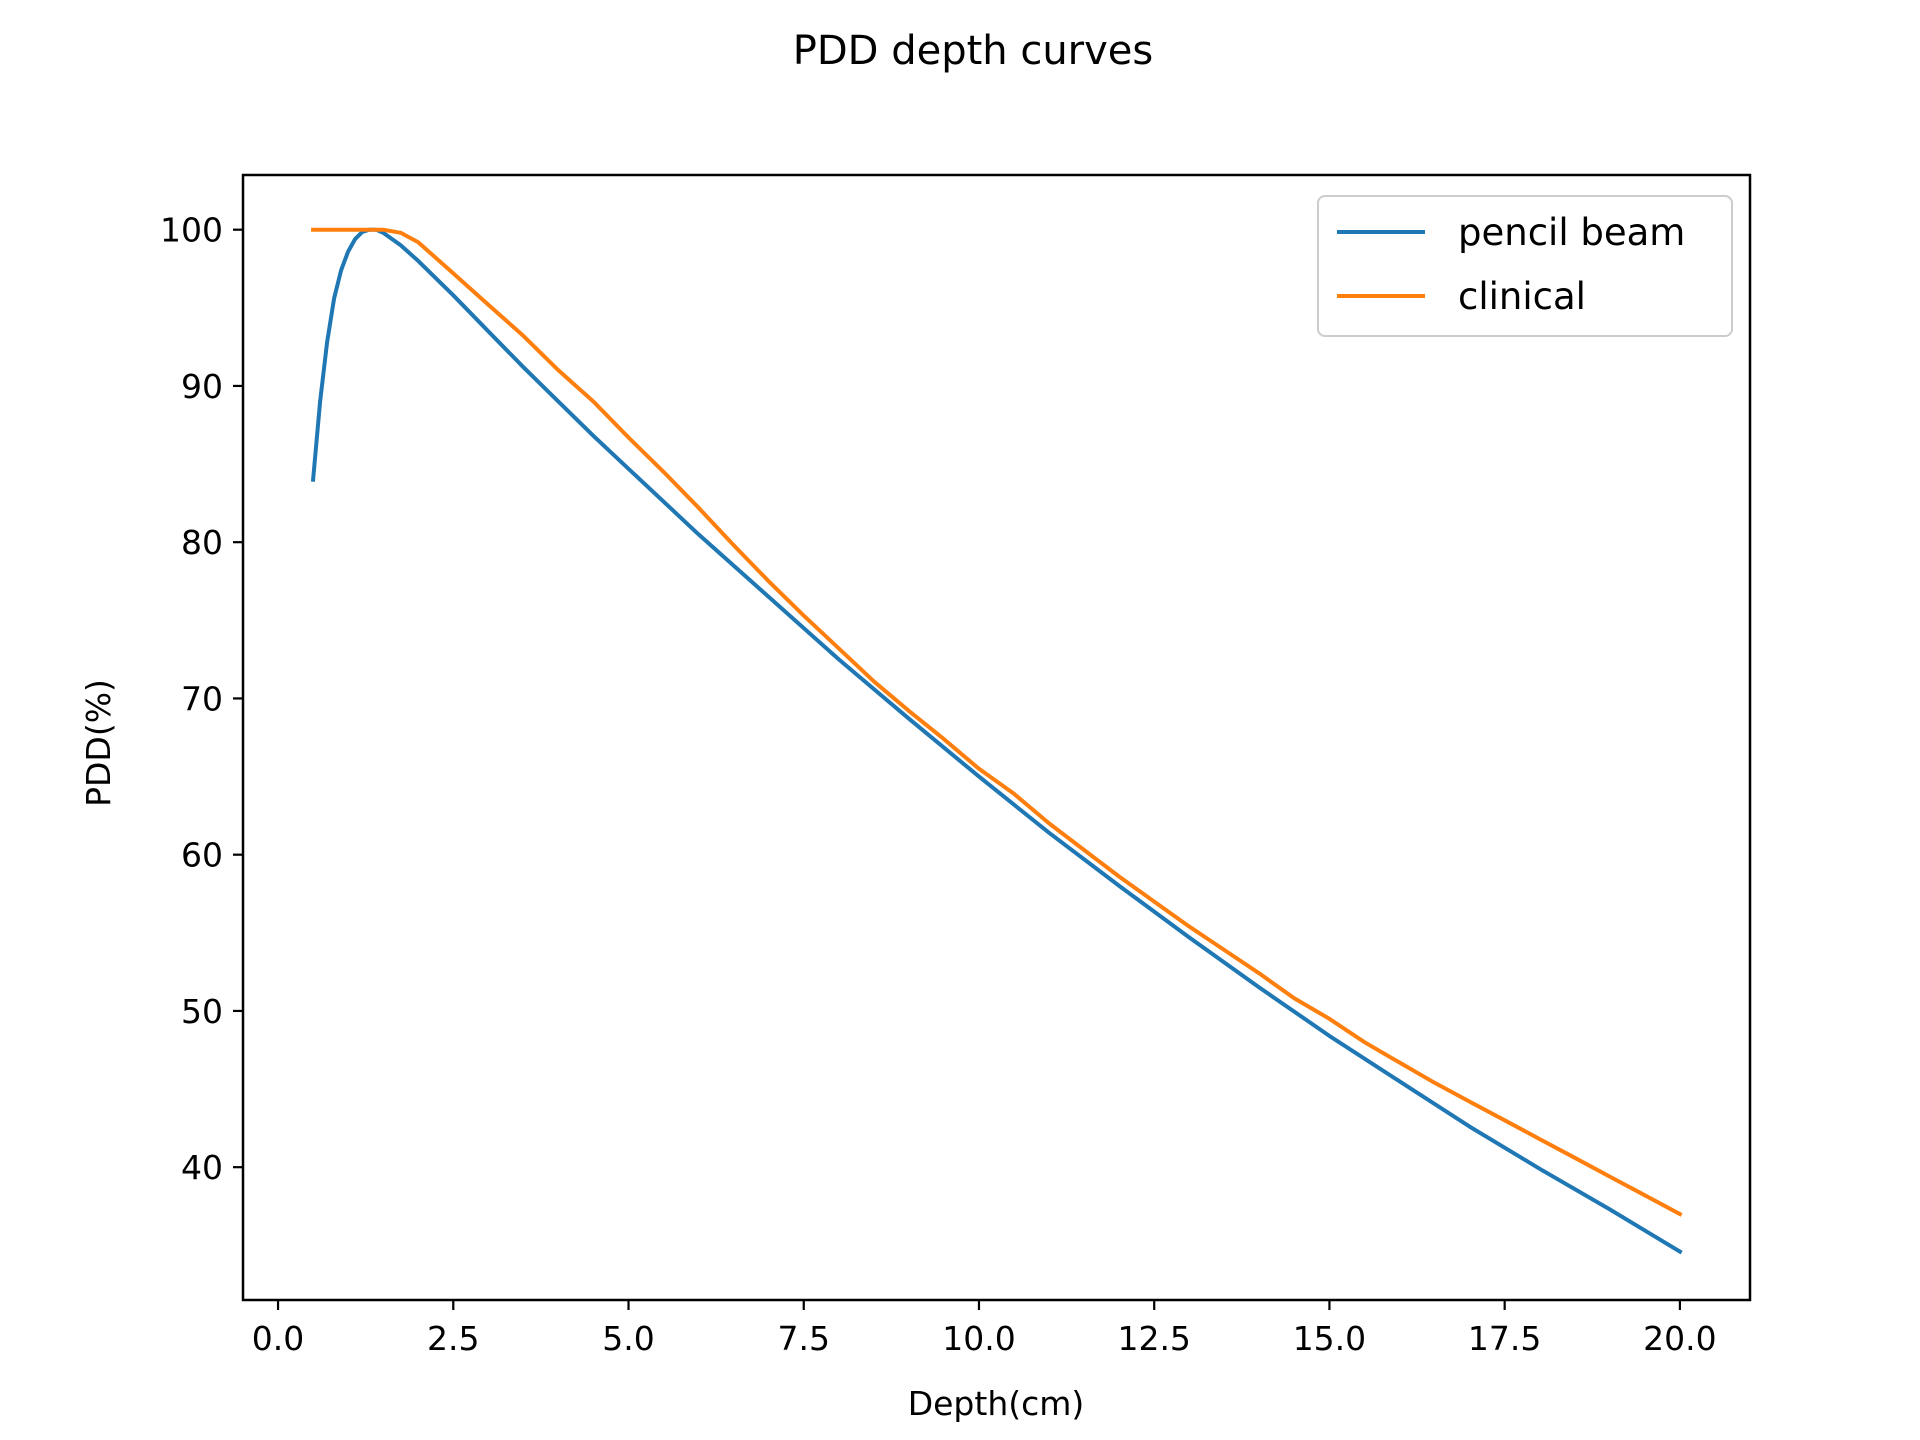  I want to click on x-tick-label: 12.5, so click(1153, 1338).